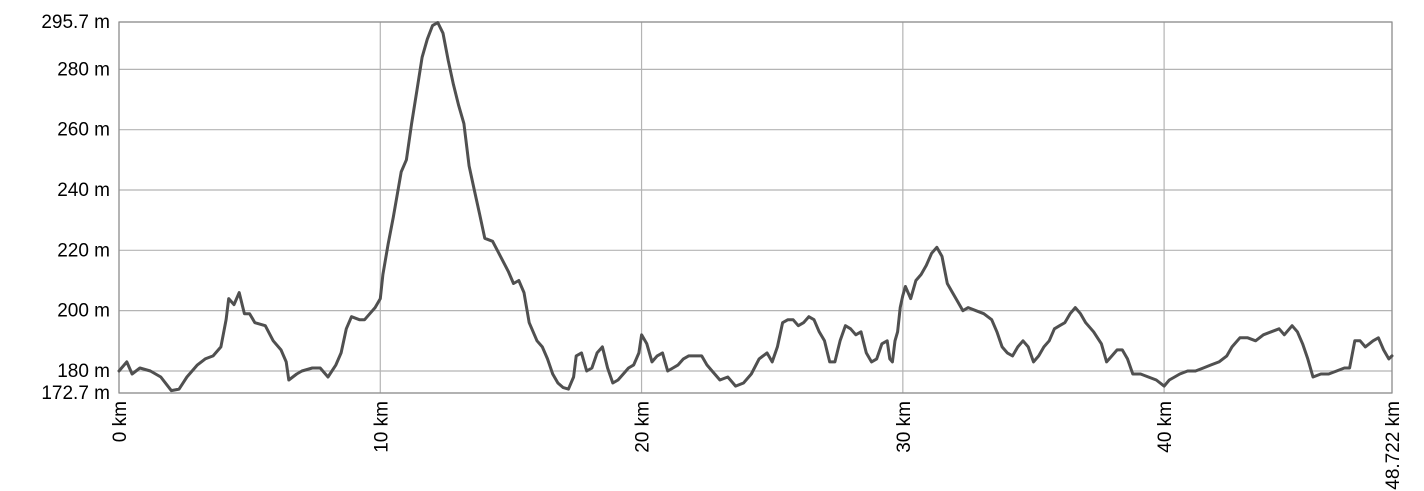 Image resolution: width=1424 pixels, height=491 pixels. I want to click on y-tick-label: 280 m, so click(83, 69).